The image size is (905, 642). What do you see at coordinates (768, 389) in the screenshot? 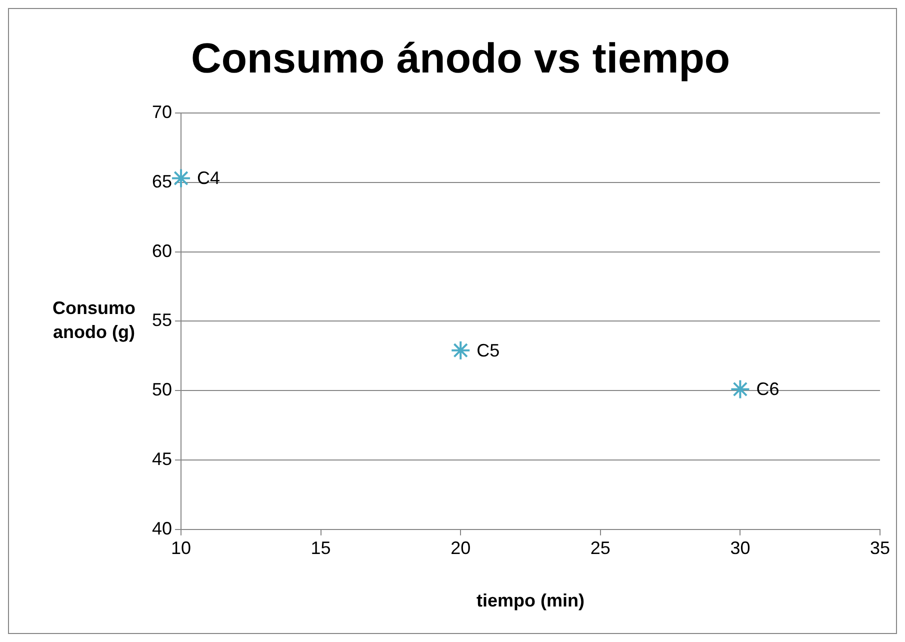
I see `annotation: C6` at bounding box center [768, 389].